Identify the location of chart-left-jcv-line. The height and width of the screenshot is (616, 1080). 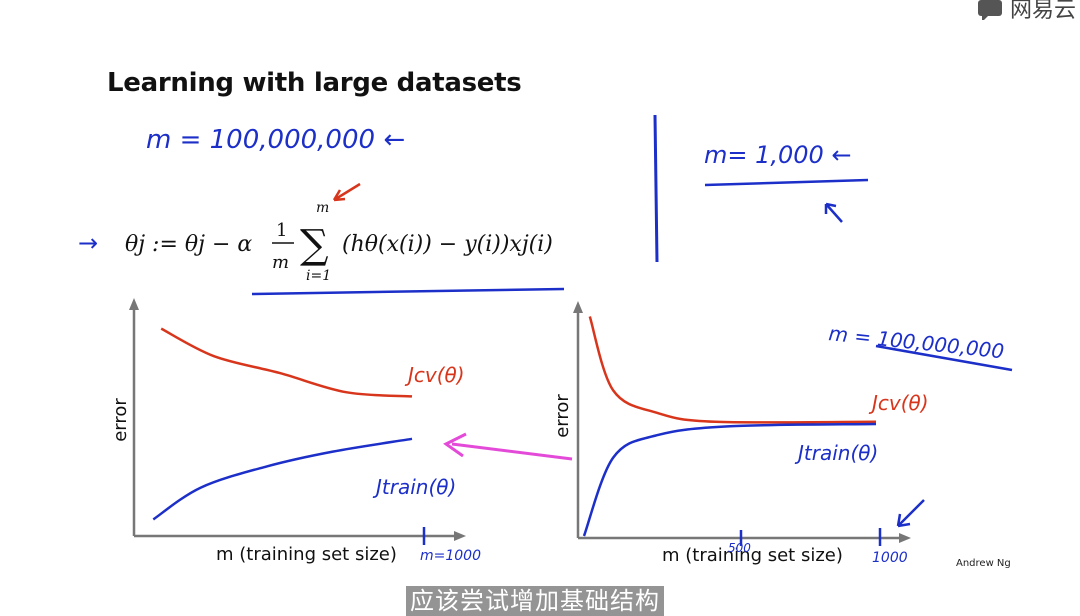
(286, 362).